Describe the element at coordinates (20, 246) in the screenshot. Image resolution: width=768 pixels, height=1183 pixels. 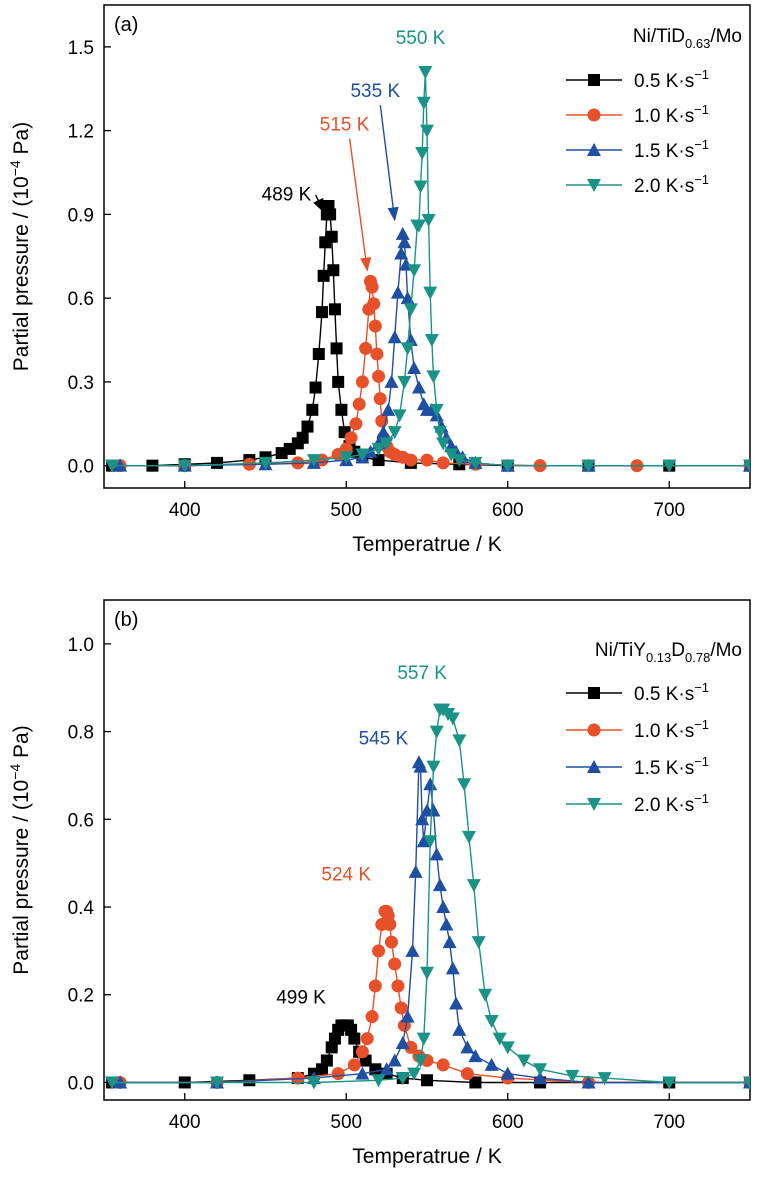
I see `panel-a-y-axis-label: Partial pressure / (10−4 Pa)` at that location.